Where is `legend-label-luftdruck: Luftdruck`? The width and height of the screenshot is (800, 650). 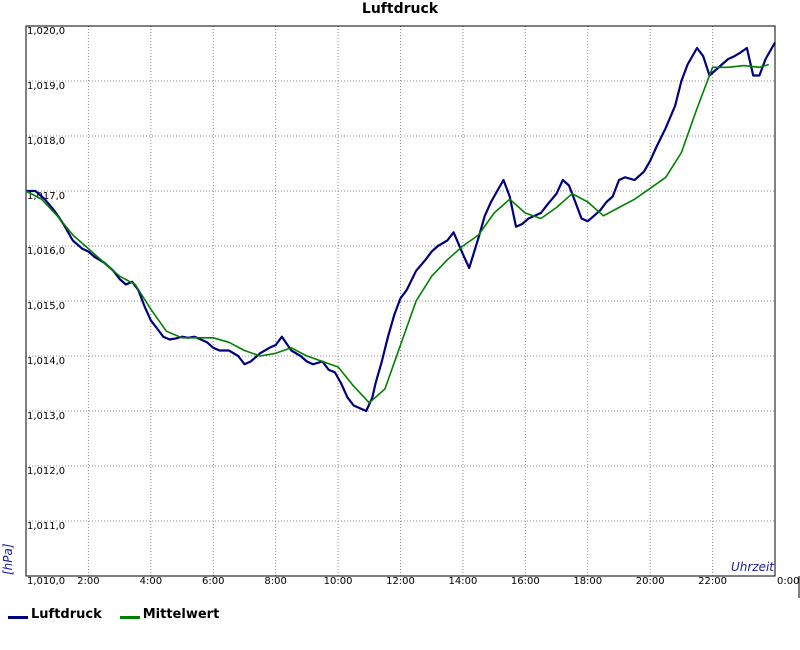 legend-label-luftdruck: Luftdruck is located at coordinates (66, 614).